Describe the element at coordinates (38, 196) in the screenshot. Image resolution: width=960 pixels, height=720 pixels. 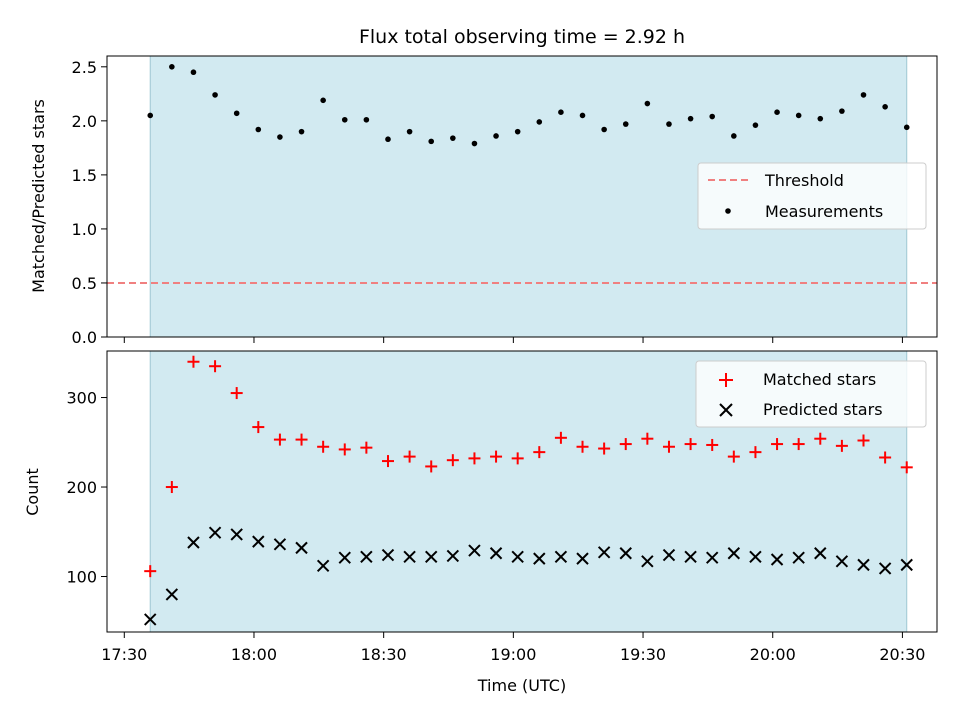
I see `top-y-axis-label: Matched/Predicted stars` at that location.